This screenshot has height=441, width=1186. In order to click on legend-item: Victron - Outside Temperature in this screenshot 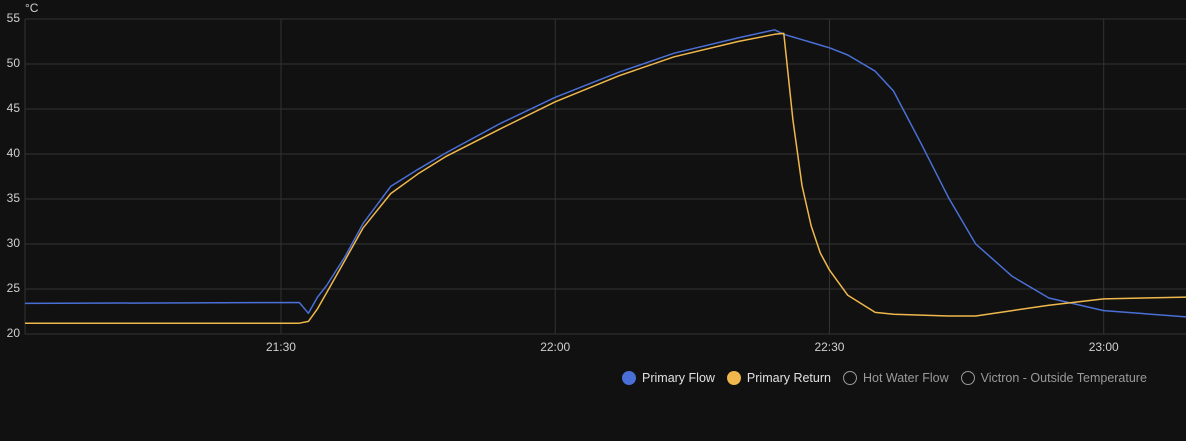, I will do `click(1053, 378)`.